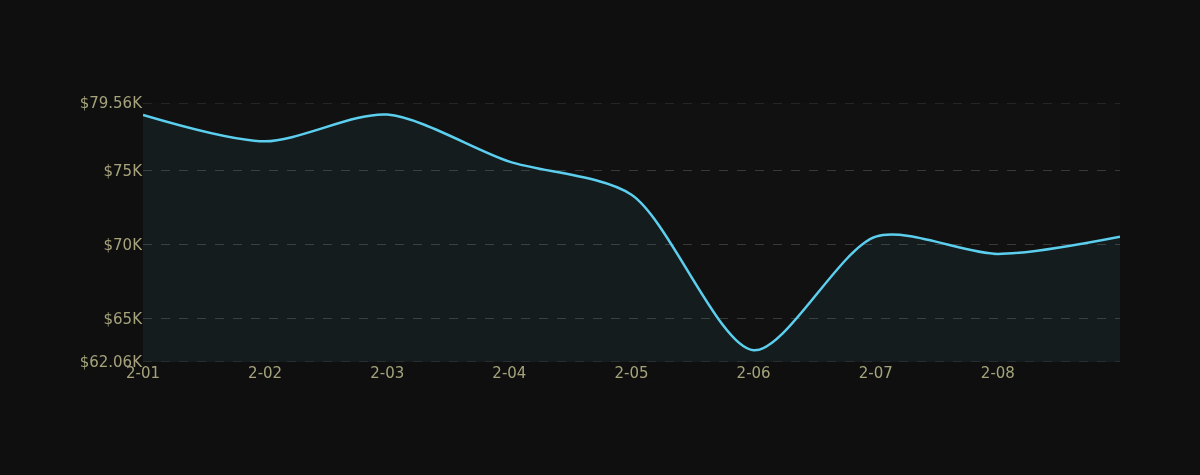 The height and width of the screenshot is (475, 1200). Describe the element at coordinates (753, 373) in the screenshot. I see `x-tick-label: 2-06` at that location.